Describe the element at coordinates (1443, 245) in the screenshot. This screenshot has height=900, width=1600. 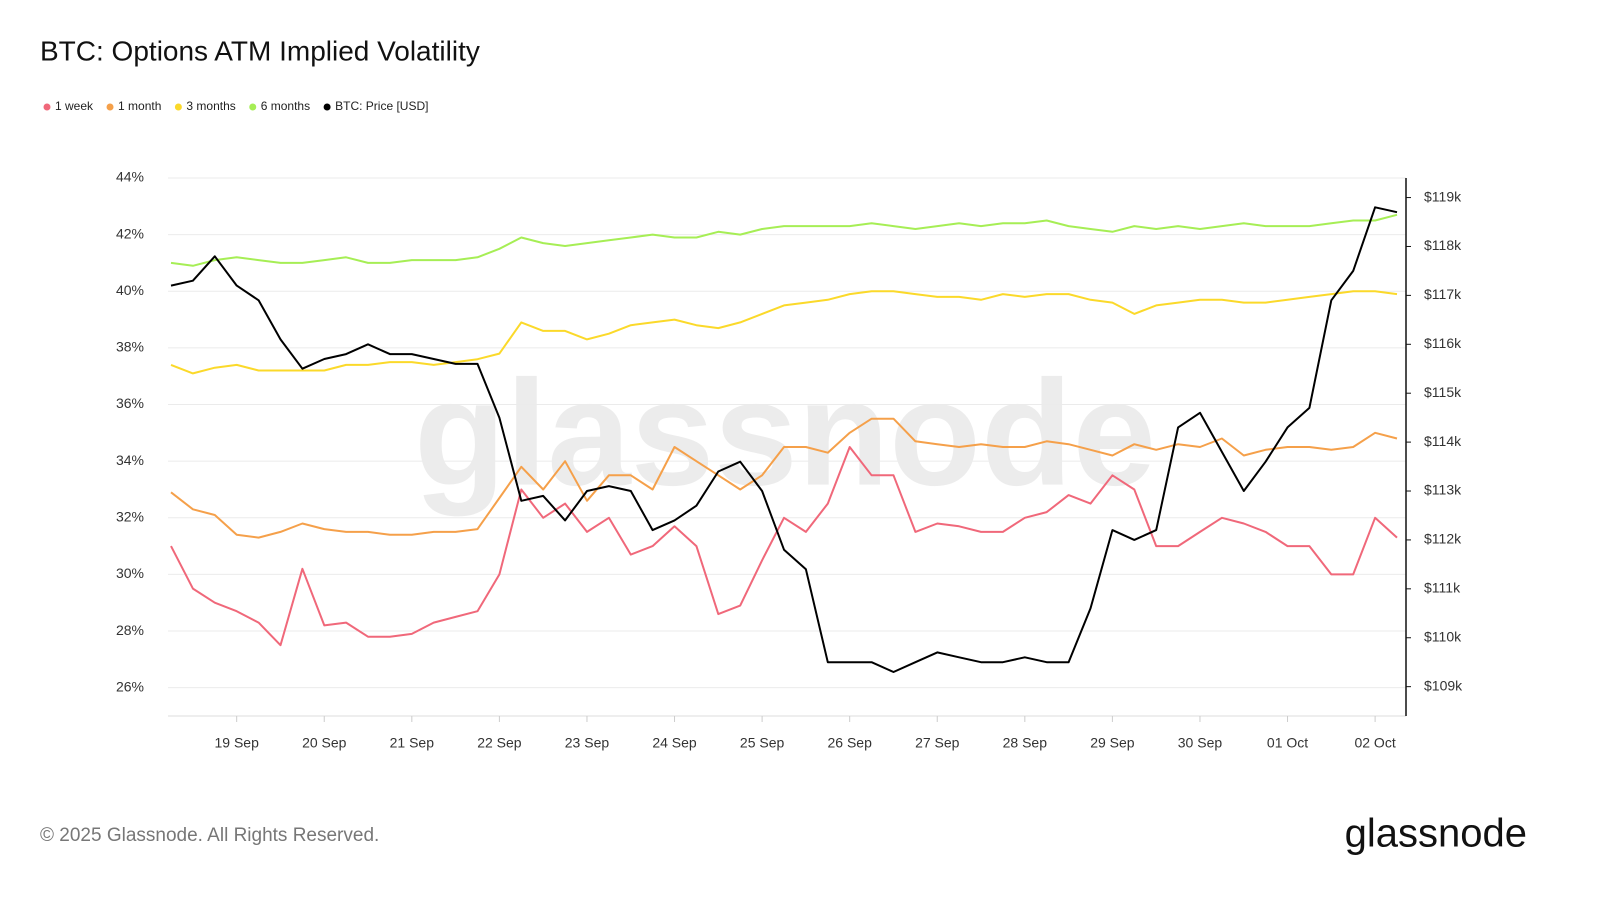
I see `y2-tick-label: $118k` at that location.